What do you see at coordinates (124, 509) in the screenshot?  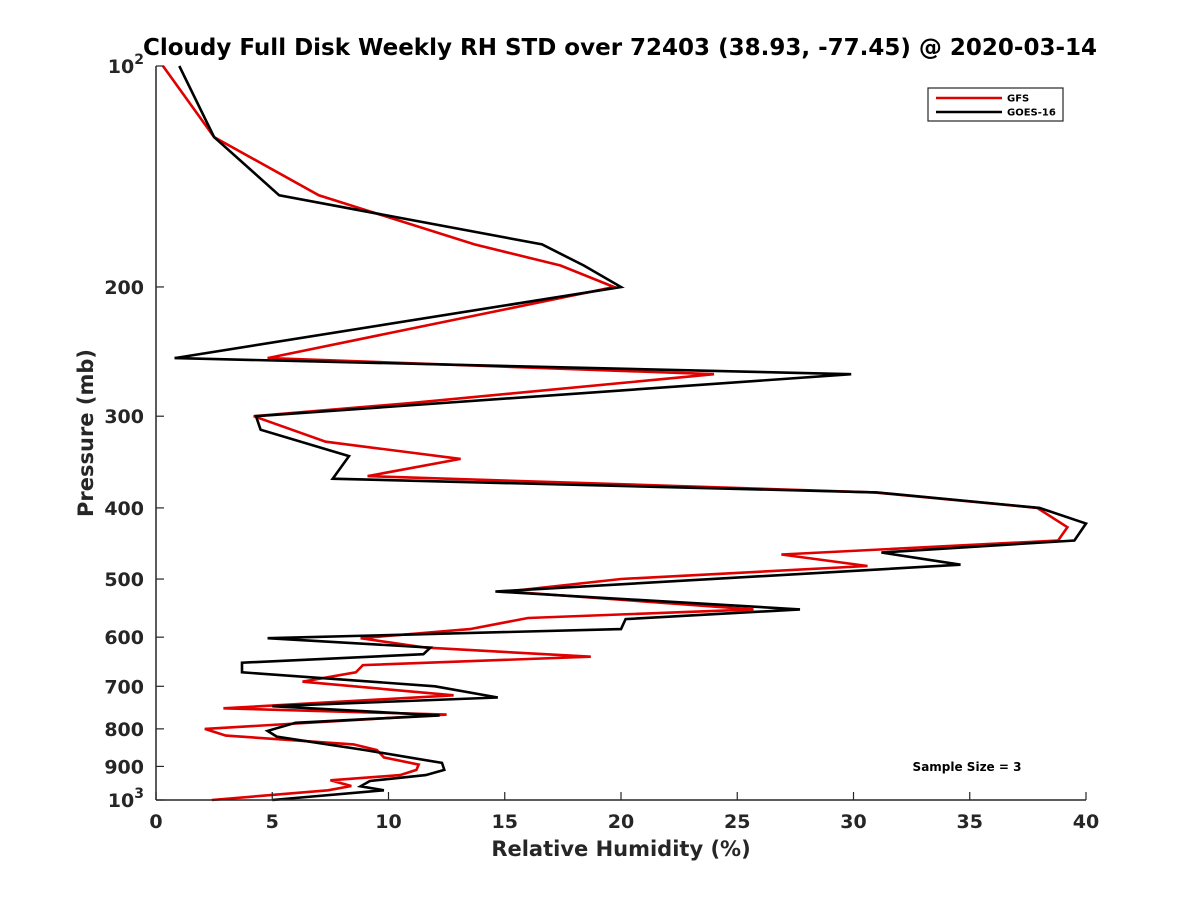 I see `y-tick-label: 400` at bounding box center [124, 509].